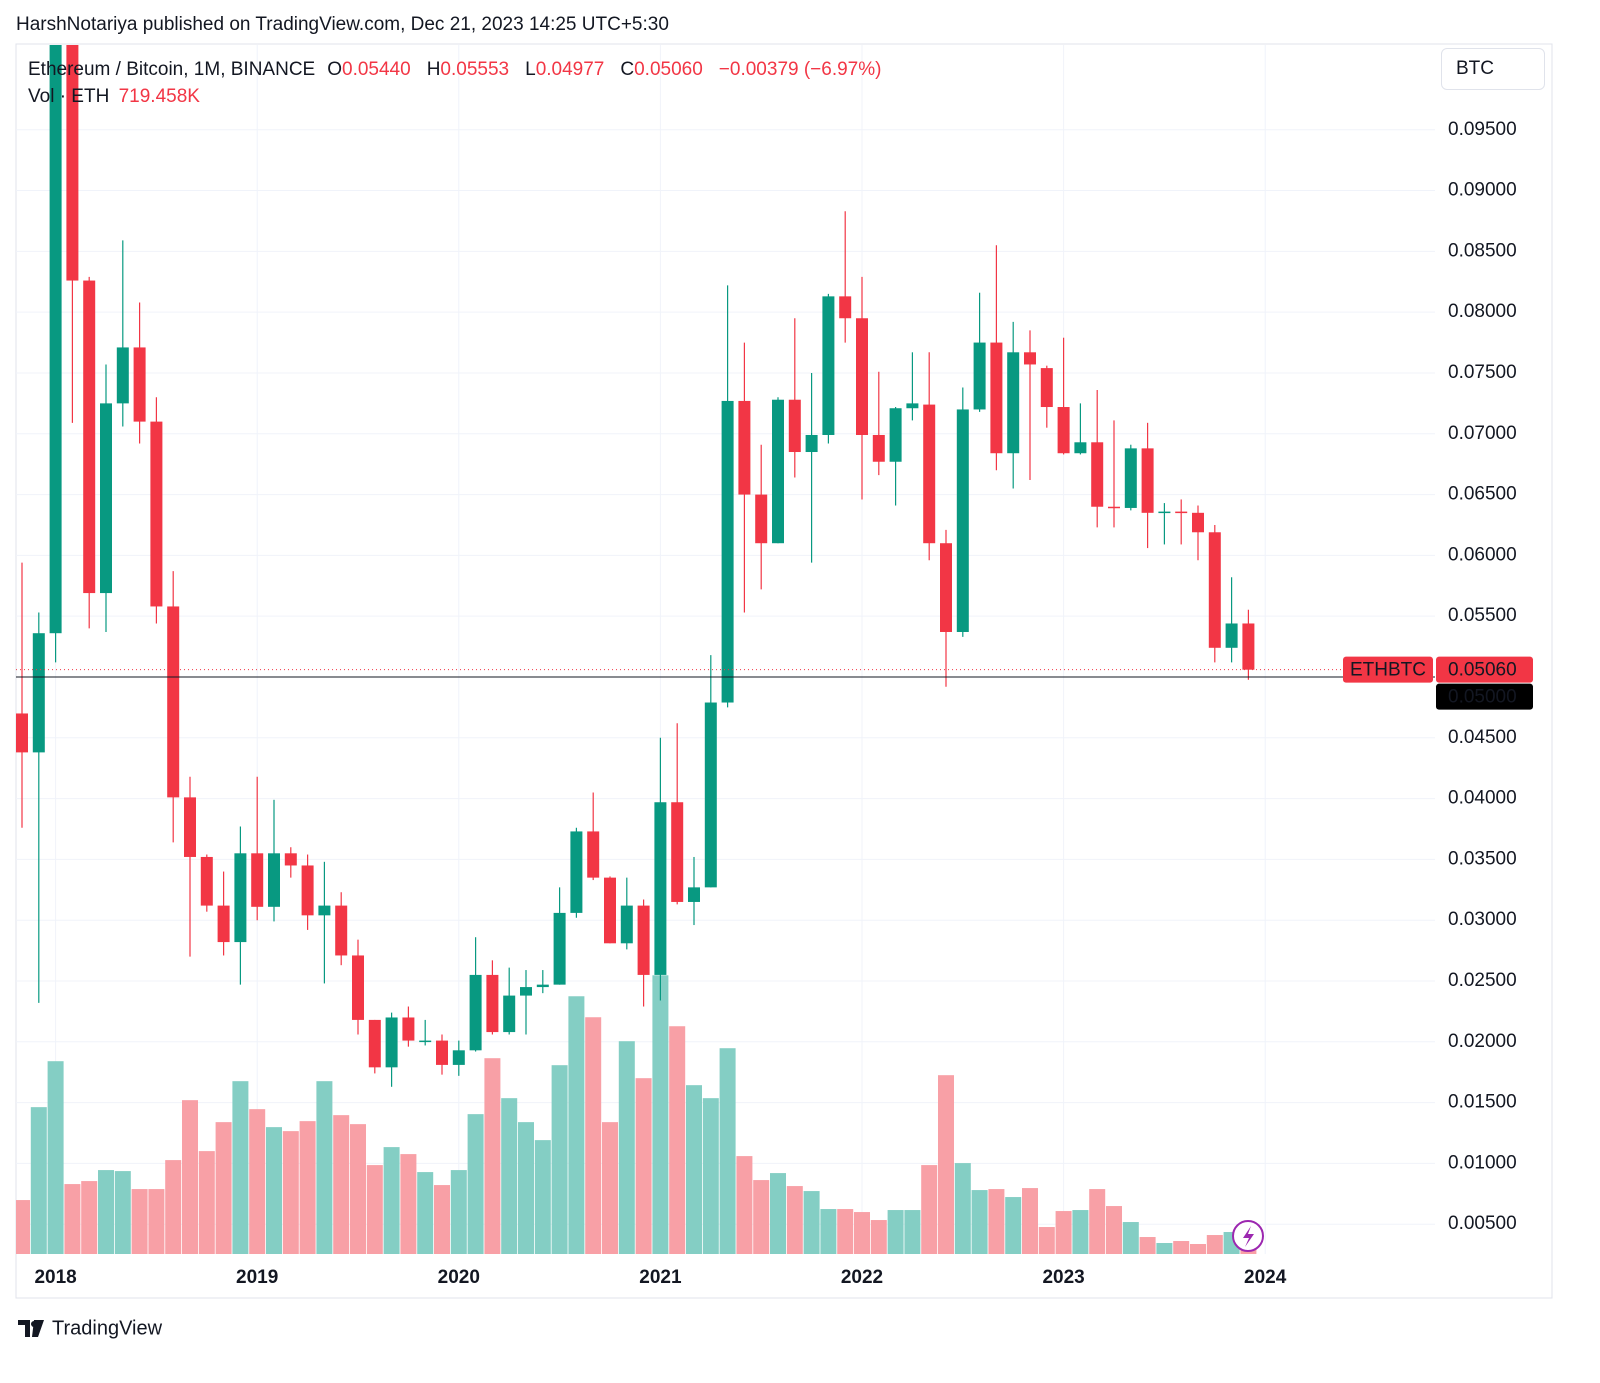 The image size is (1600, 1383). Describe the element at coordinates (1063, 1277) in the screenshot. I see `x-tick-label: 2023` at that location.